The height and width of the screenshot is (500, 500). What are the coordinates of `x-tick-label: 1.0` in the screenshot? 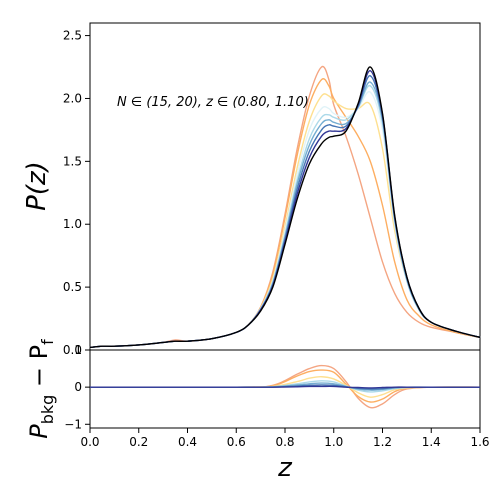 It's located at (333, 442).